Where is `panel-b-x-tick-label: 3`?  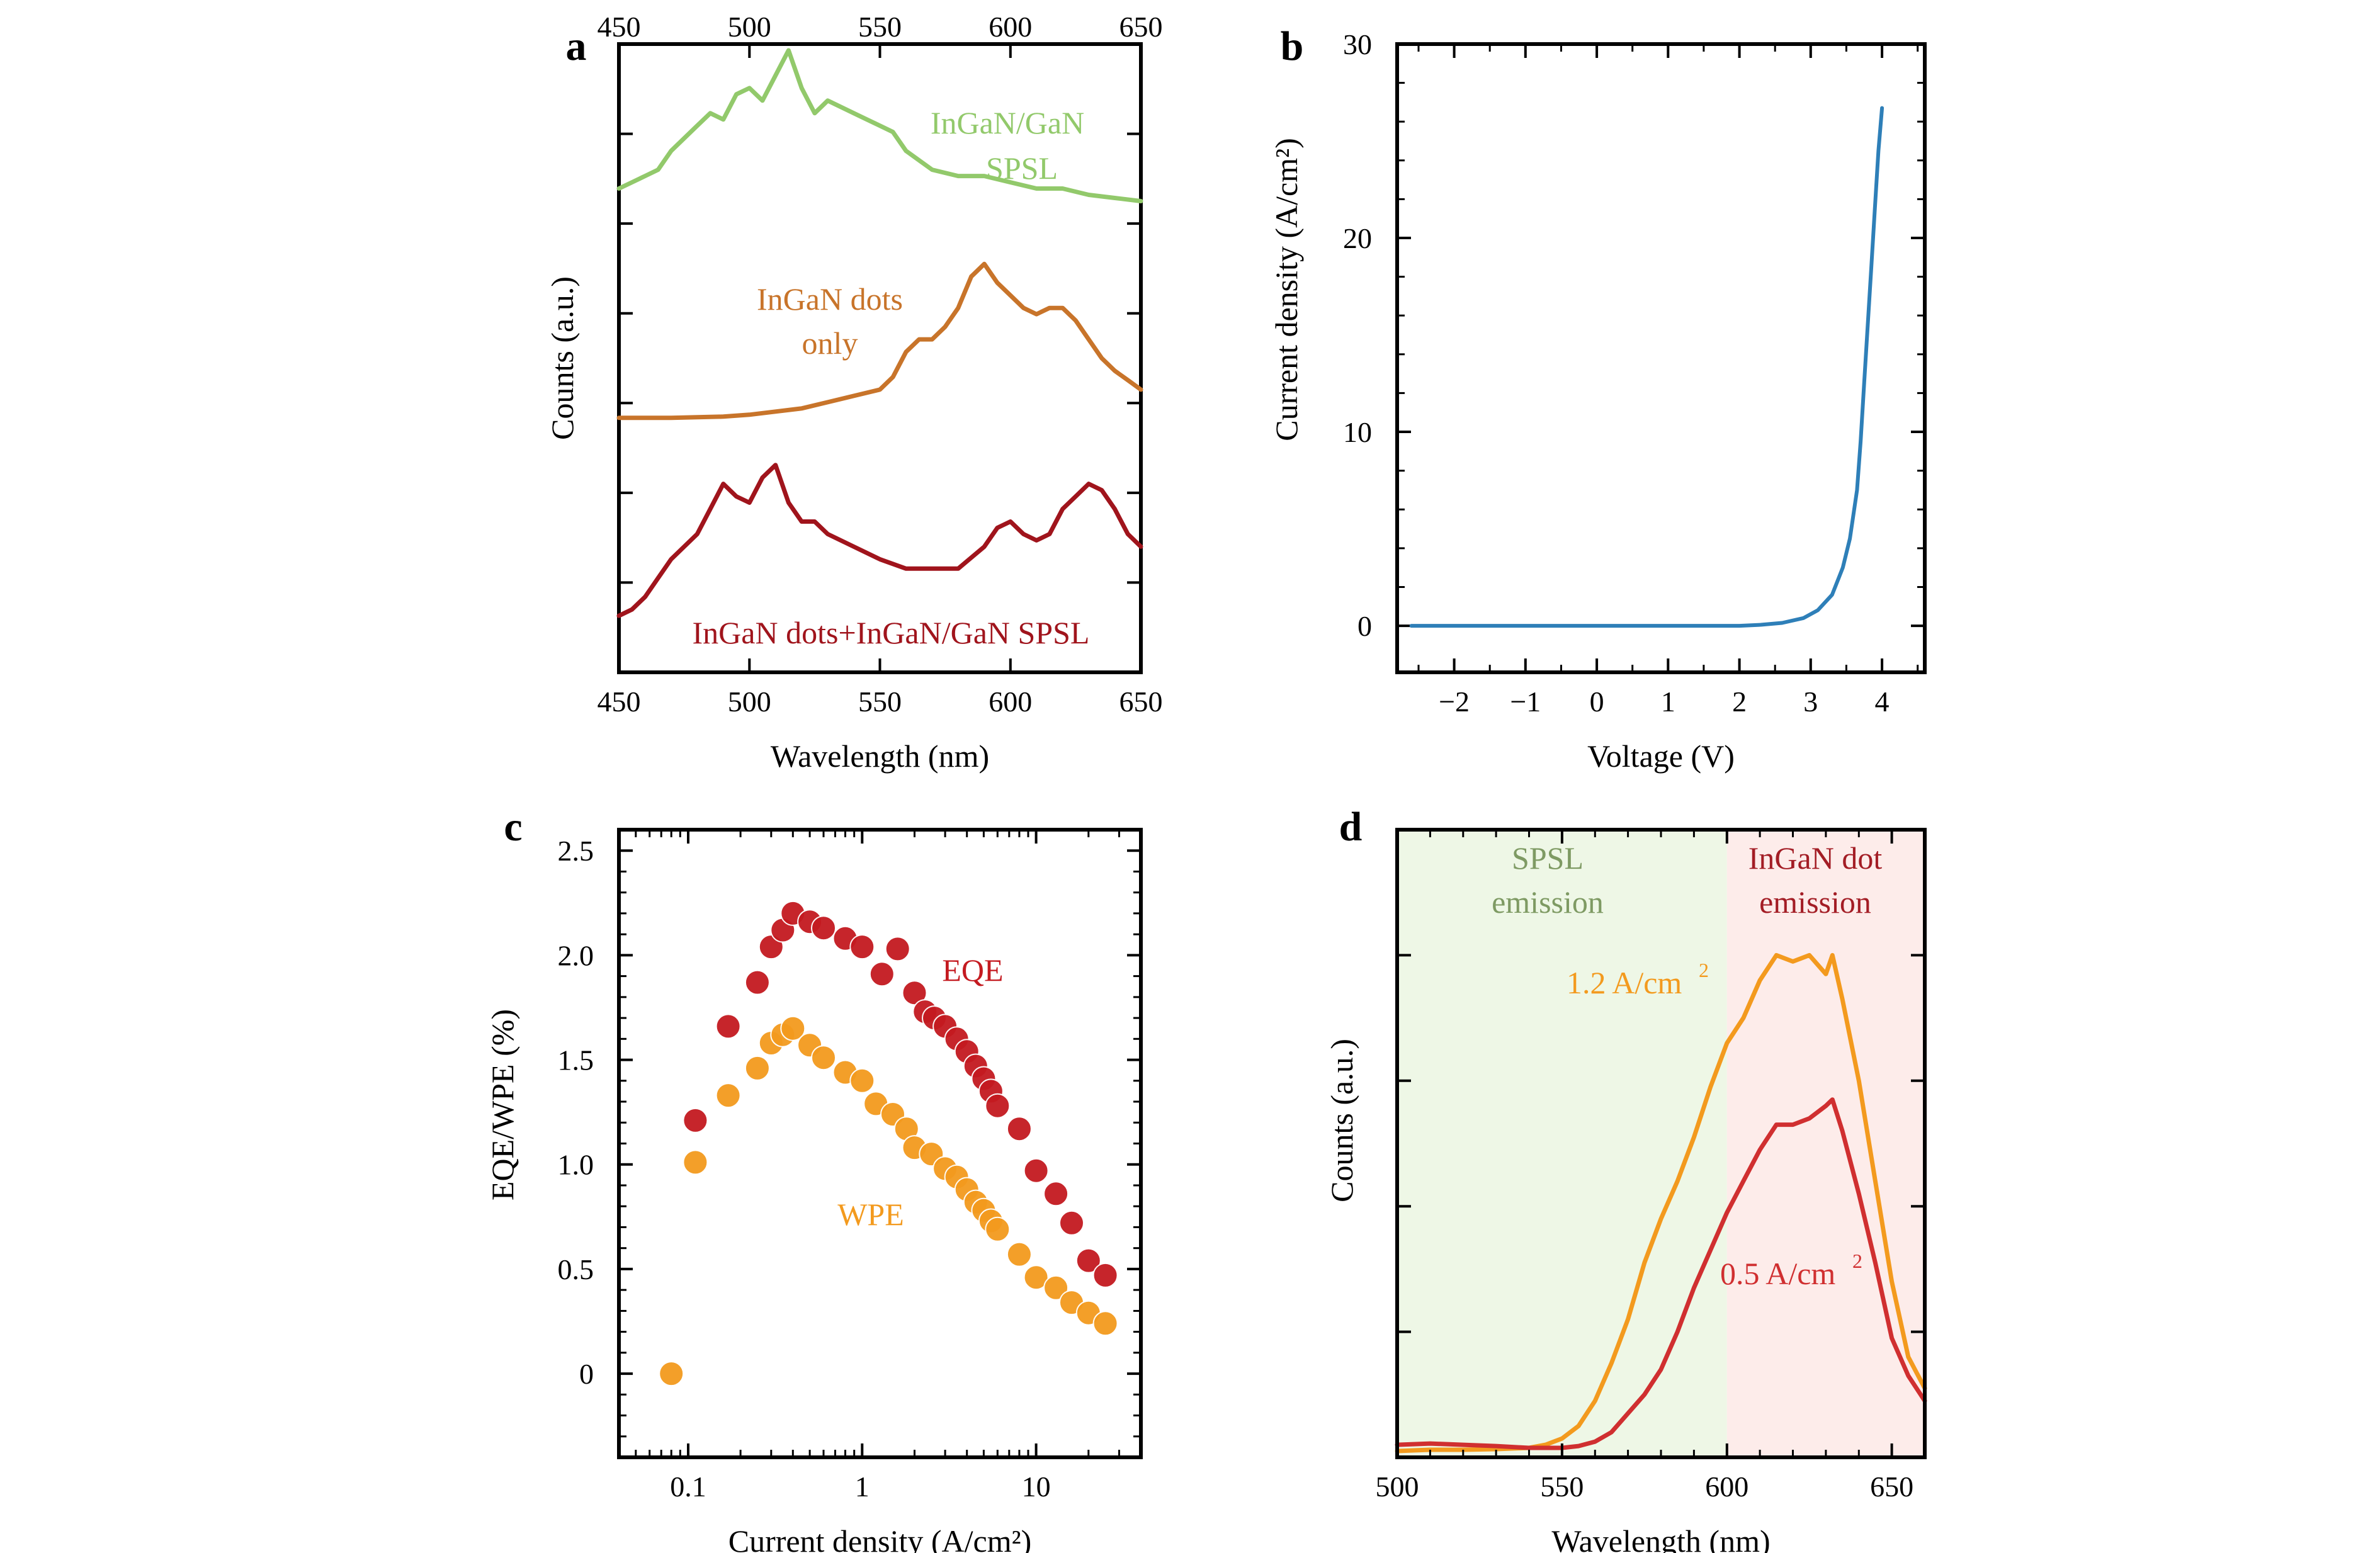
panel-b-x-tick-label: 3 is located at coordinates (1810, 702).